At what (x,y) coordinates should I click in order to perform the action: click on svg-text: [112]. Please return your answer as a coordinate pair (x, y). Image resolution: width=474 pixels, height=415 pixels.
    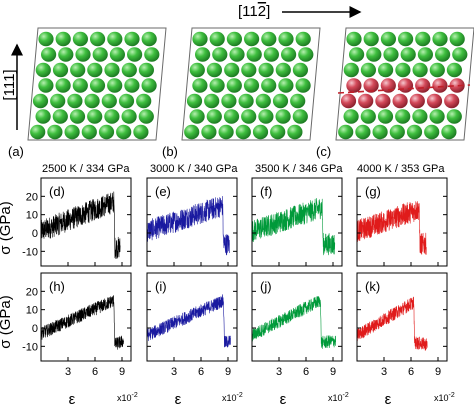
    Looking at the image, I should click on (254, 11).